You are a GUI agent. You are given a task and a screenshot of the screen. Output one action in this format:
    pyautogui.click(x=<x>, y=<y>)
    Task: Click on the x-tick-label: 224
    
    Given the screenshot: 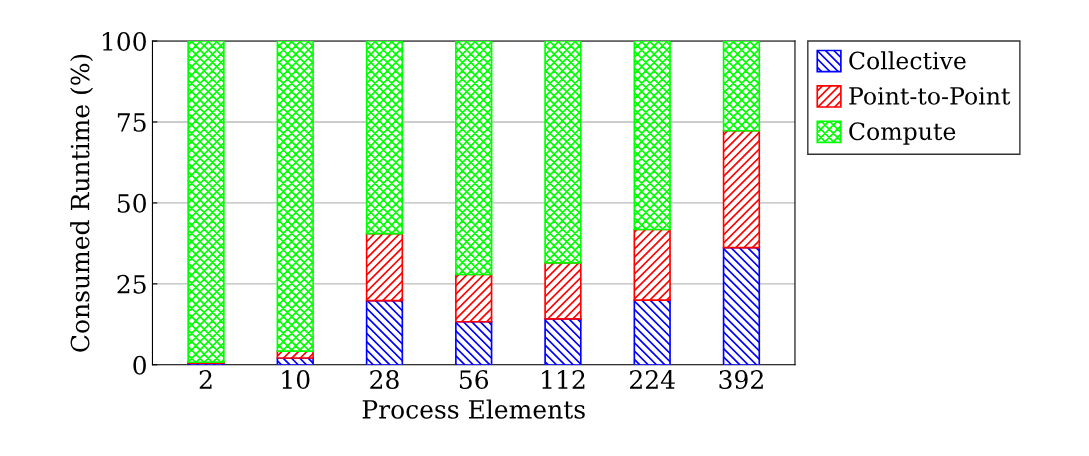 What is the action you would take?
    pyautogui.click(x=652, y=379)
    